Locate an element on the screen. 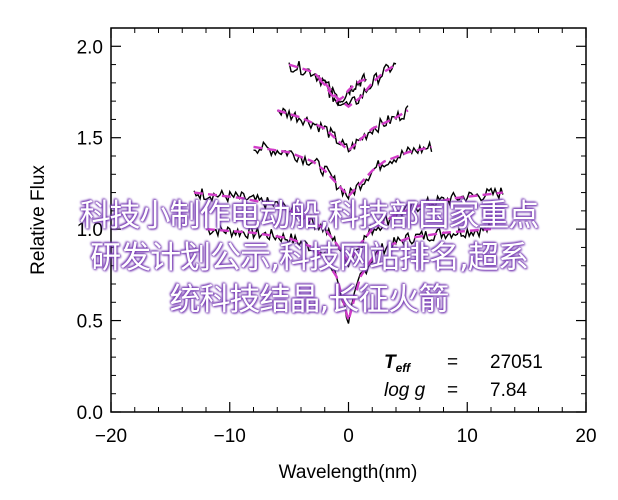  x-tick-label: 0 is located at coordinates (348, 436).